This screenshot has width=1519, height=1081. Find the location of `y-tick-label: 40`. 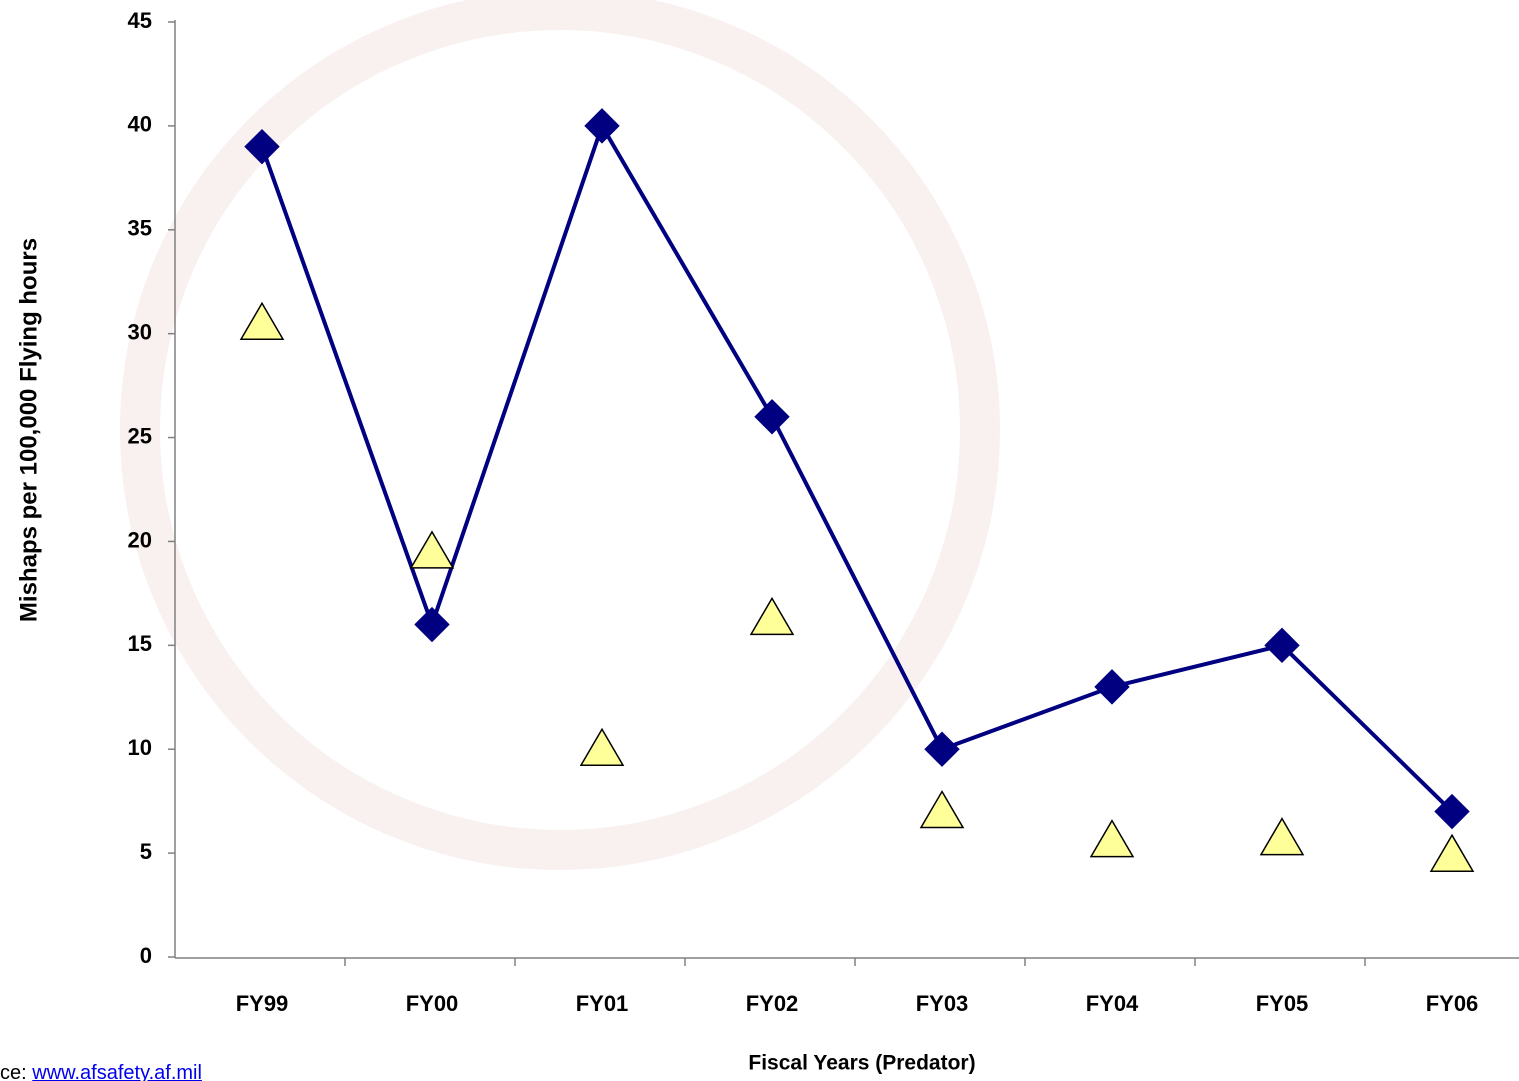

y-tick-label: 40 is located at coordinates (140, 124).